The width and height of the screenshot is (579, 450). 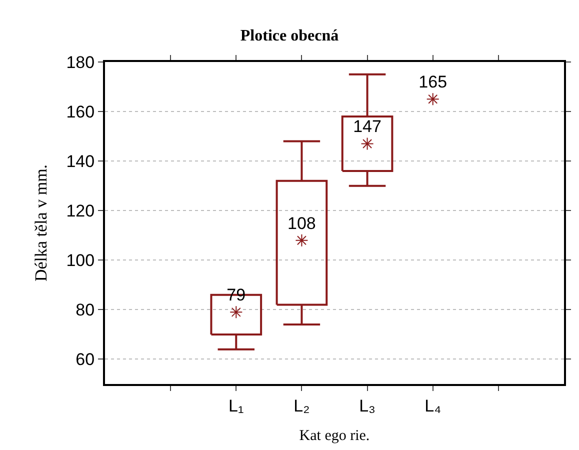 What do you see at coordinates (40, 223) in the screenshot?
I see `y-axis-title: Délka těla v mm.` at bounding box center [40, 223].